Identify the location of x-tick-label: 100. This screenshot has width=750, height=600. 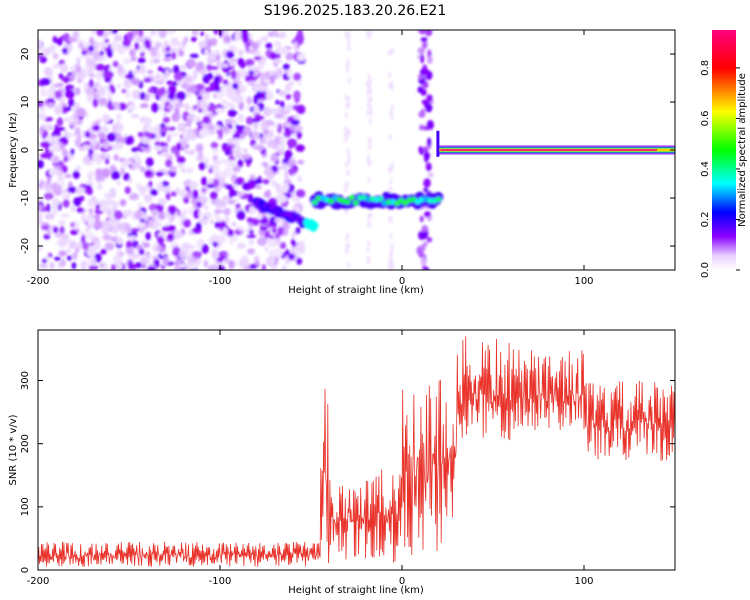
(583, 281).